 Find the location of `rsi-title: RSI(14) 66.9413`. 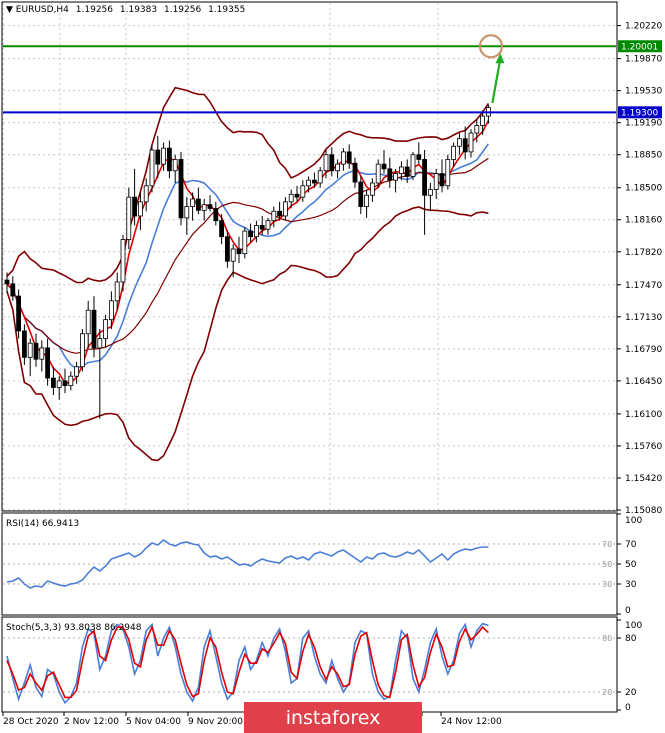

rsi-title: RSI(14) 66.9413 is located at coordinates (42, 524).